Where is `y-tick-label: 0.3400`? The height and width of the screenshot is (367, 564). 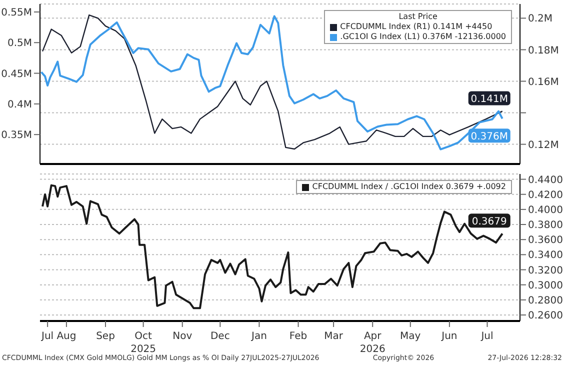
y-tick-label: 0.3400 is located at coordinates (545, 256).